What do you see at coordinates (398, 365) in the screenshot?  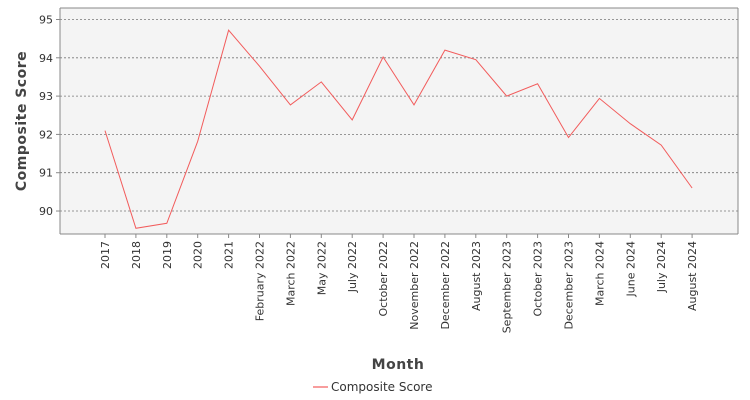 I see `x-axis-title: Month` at bounding box center [398, 365].